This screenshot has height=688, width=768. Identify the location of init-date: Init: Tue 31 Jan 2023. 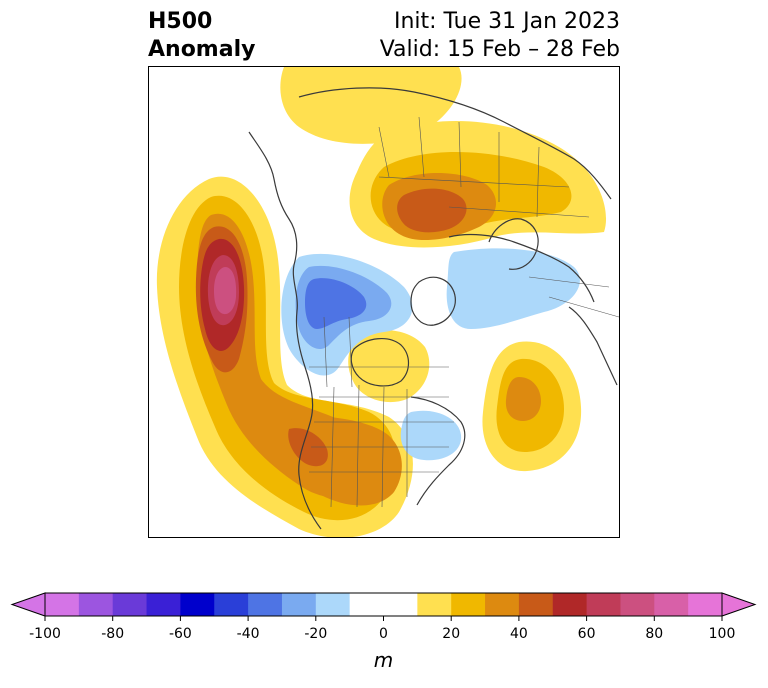
(506, 21).